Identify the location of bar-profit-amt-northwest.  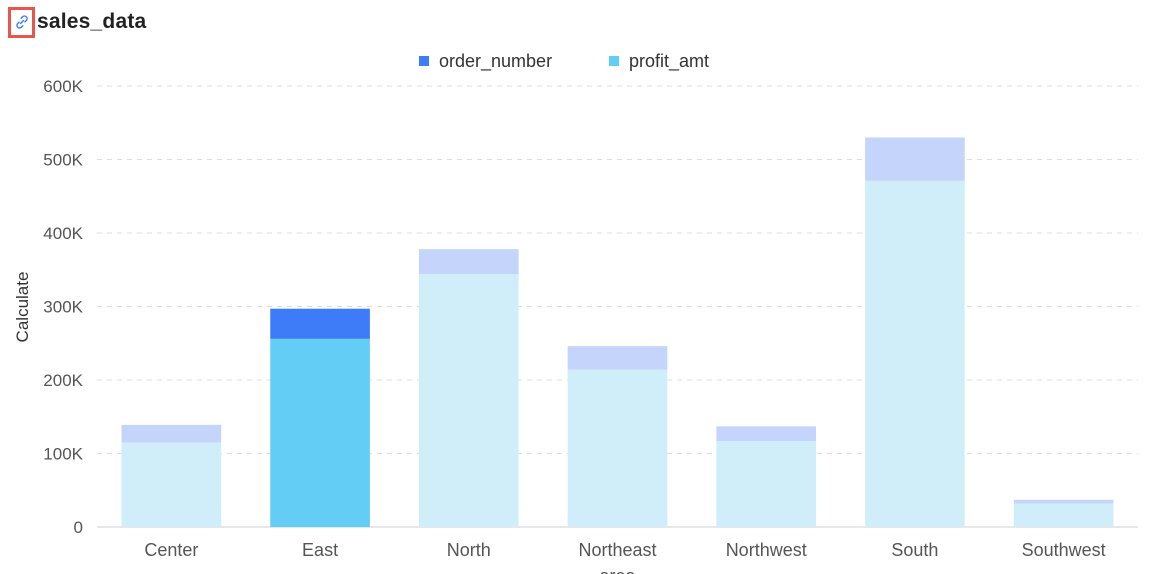
(766, 484).